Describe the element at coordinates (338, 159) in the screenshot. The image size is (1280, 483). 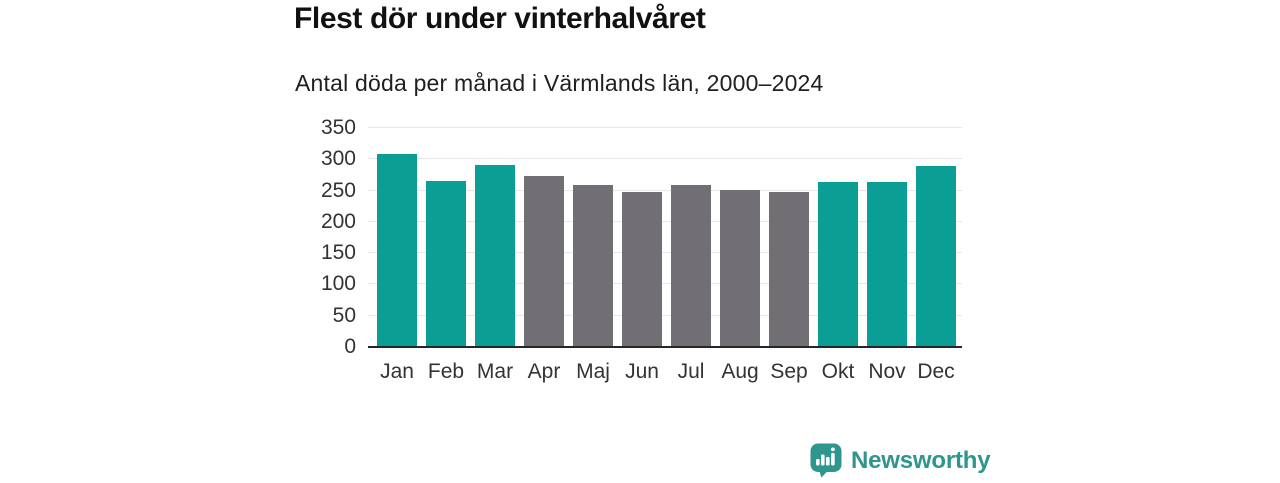
I see `y-tick-label: 300` at that location.